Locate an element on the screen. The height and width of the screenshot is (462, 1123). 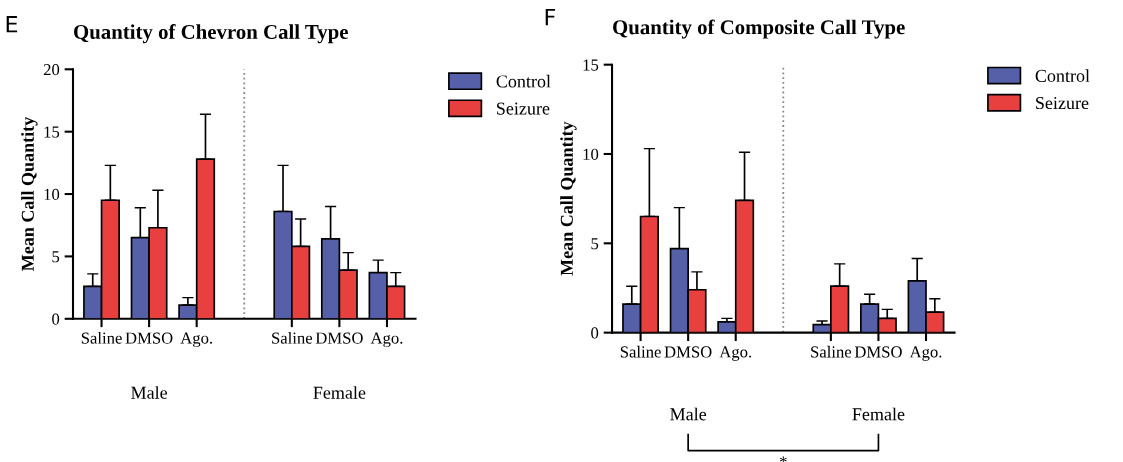
text: E is located at coordinates (12, 24).